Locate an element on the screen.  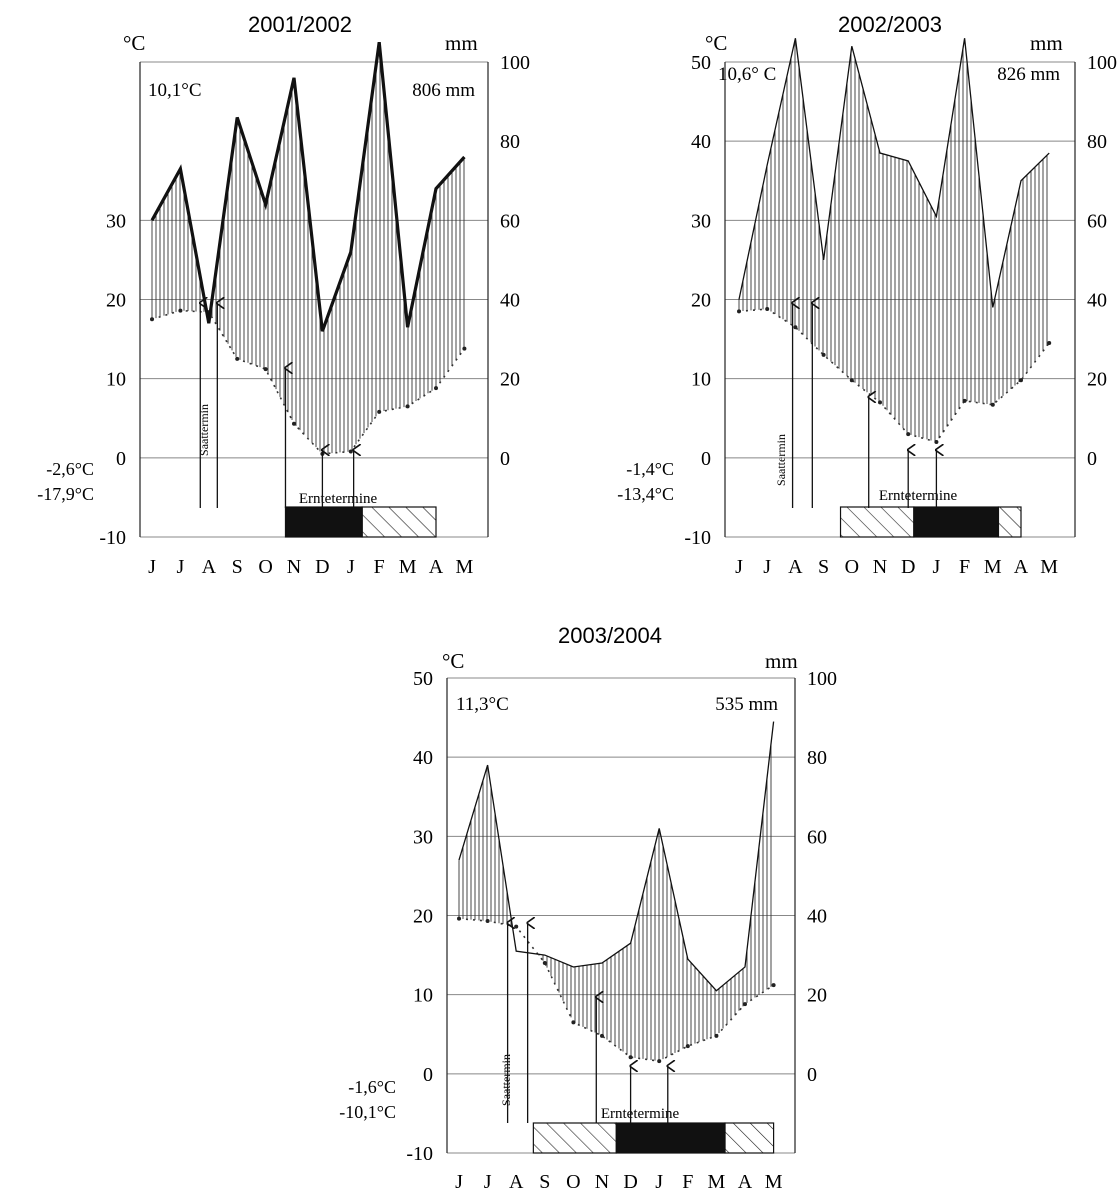
abs-min-temperature-label: -13,4°C is located at coordinates (645, 494).